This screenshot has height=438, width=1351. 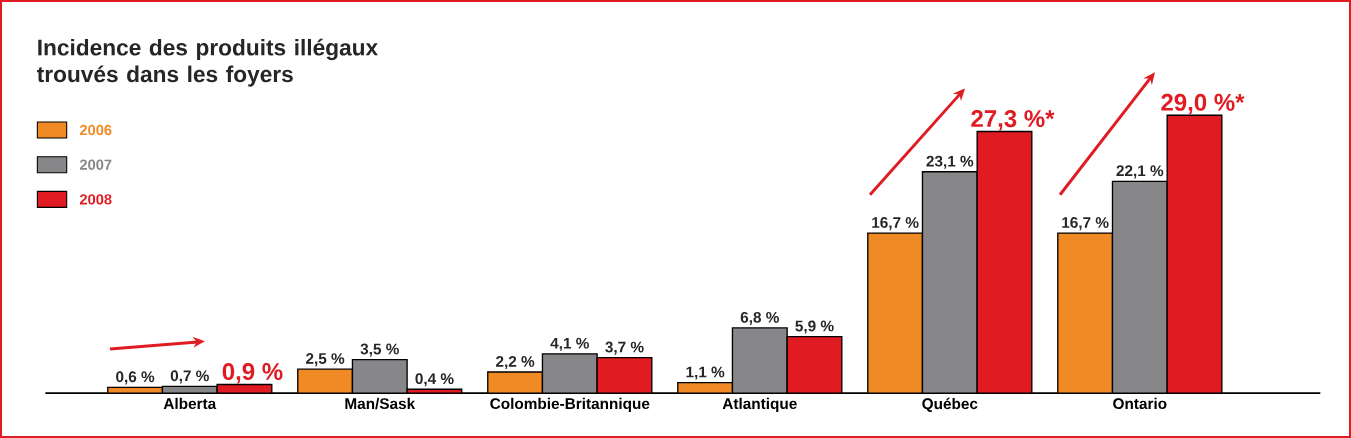 I want to click on data-label: 29,0 %*, so click(x=1203, y=104).